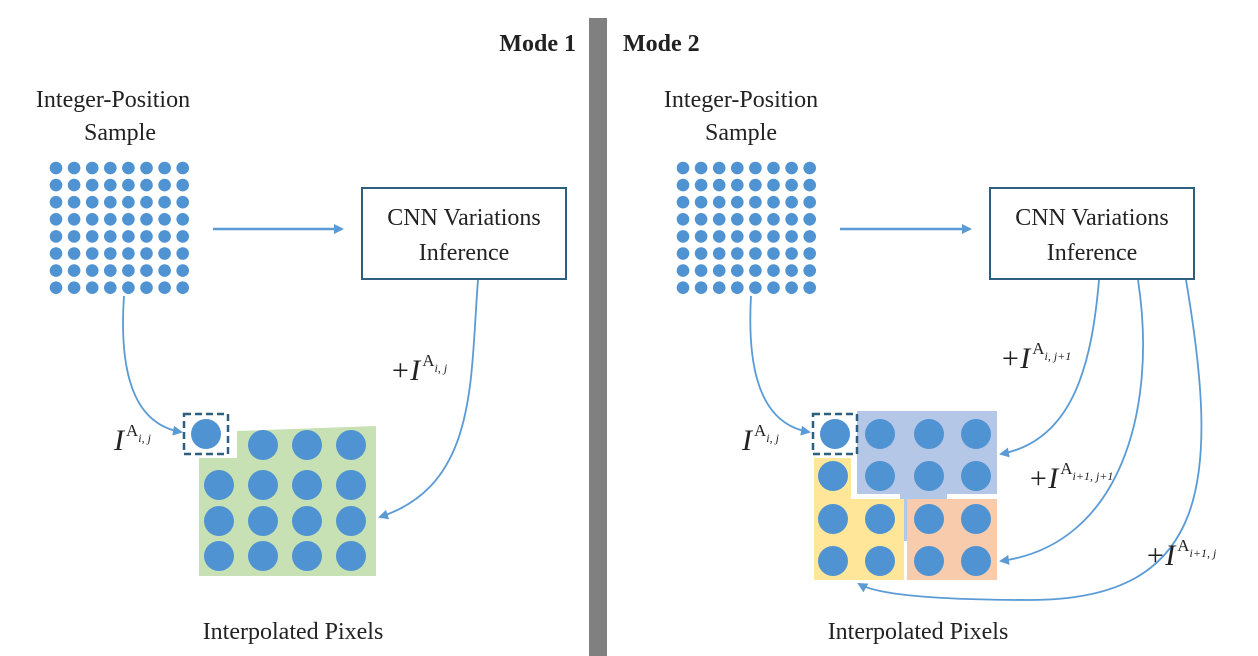 Image resolution: width=1258 pixels, height=656 pixels. Describe the element at coordinates (1092, 233) in the screenshot. I see `mode-2-cnn-box` at that location.